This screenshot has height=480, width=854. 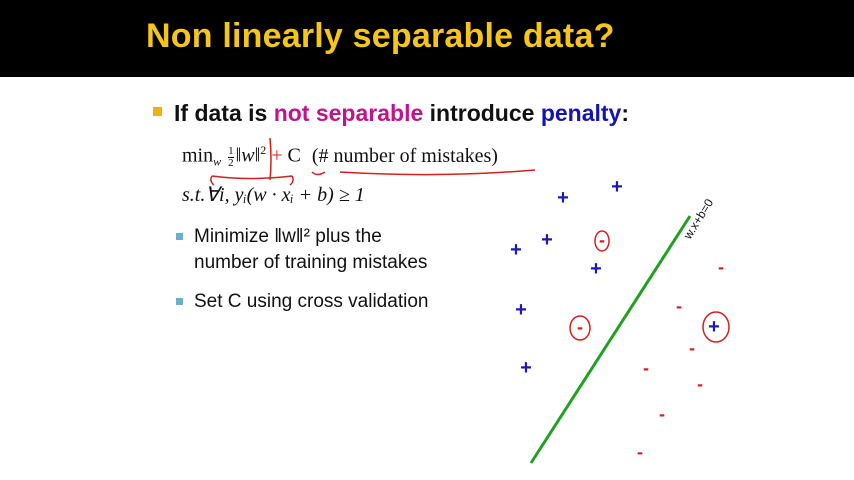 What do you see at coordinates (277, 155) in the screenshot?
I see `plus-sign: +` at bounding box center [277, 155].